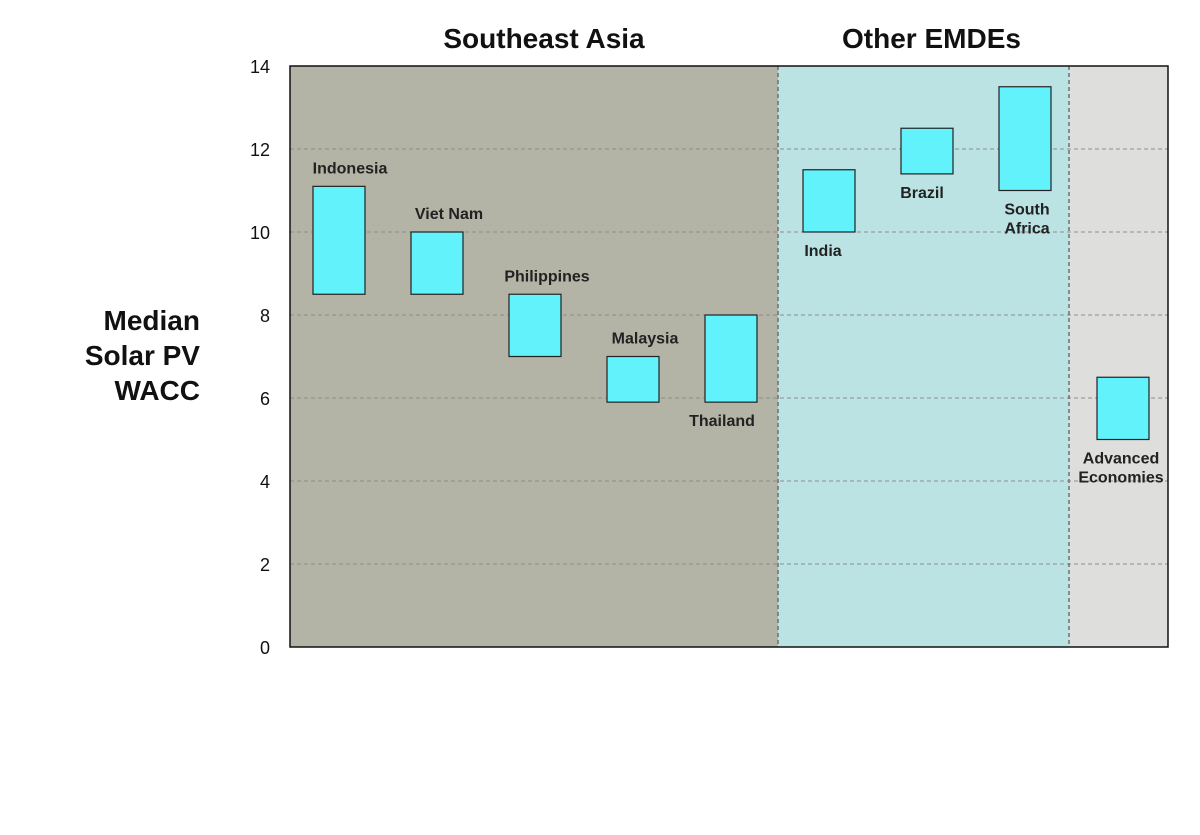  I want to click on y-tick-label: 4, so click(265, 482).